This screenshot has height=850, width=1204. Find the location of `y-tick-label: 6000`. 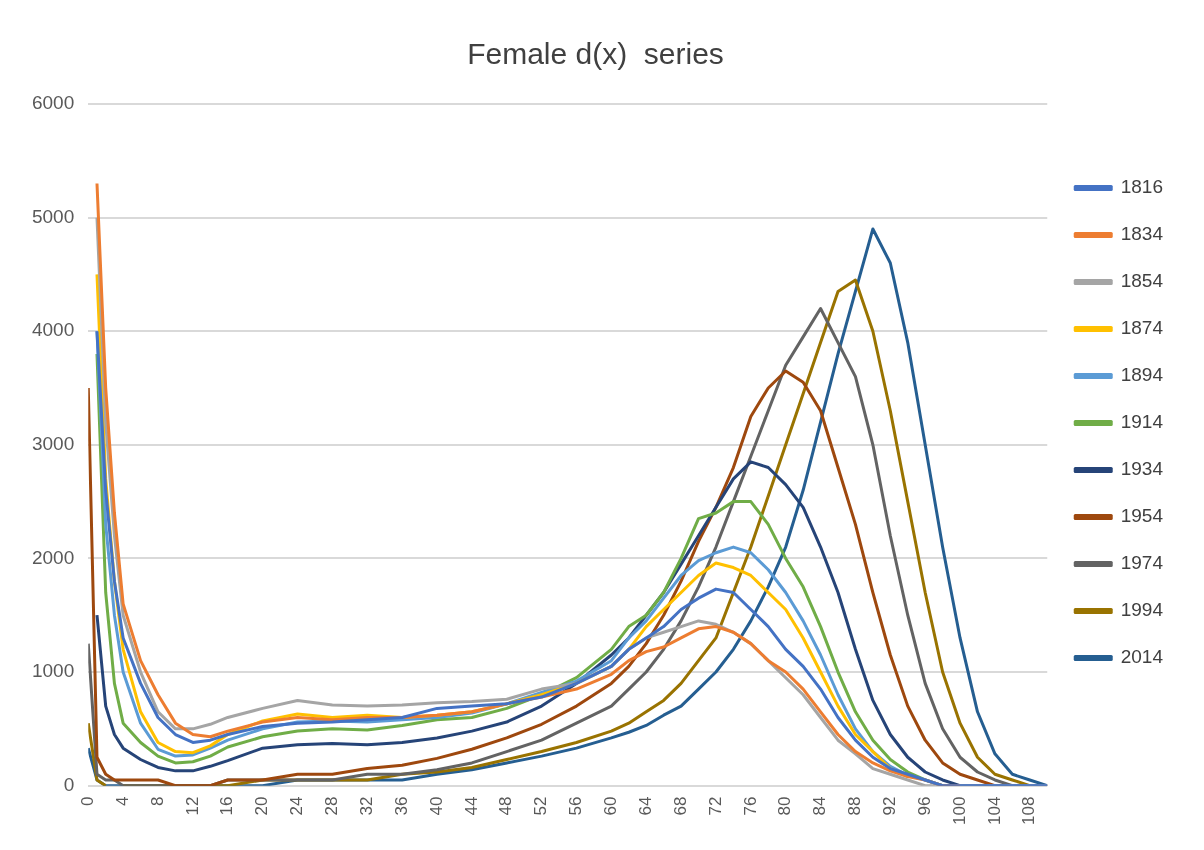

y-tick-label: 6000 is located at coordinates (53, 103).